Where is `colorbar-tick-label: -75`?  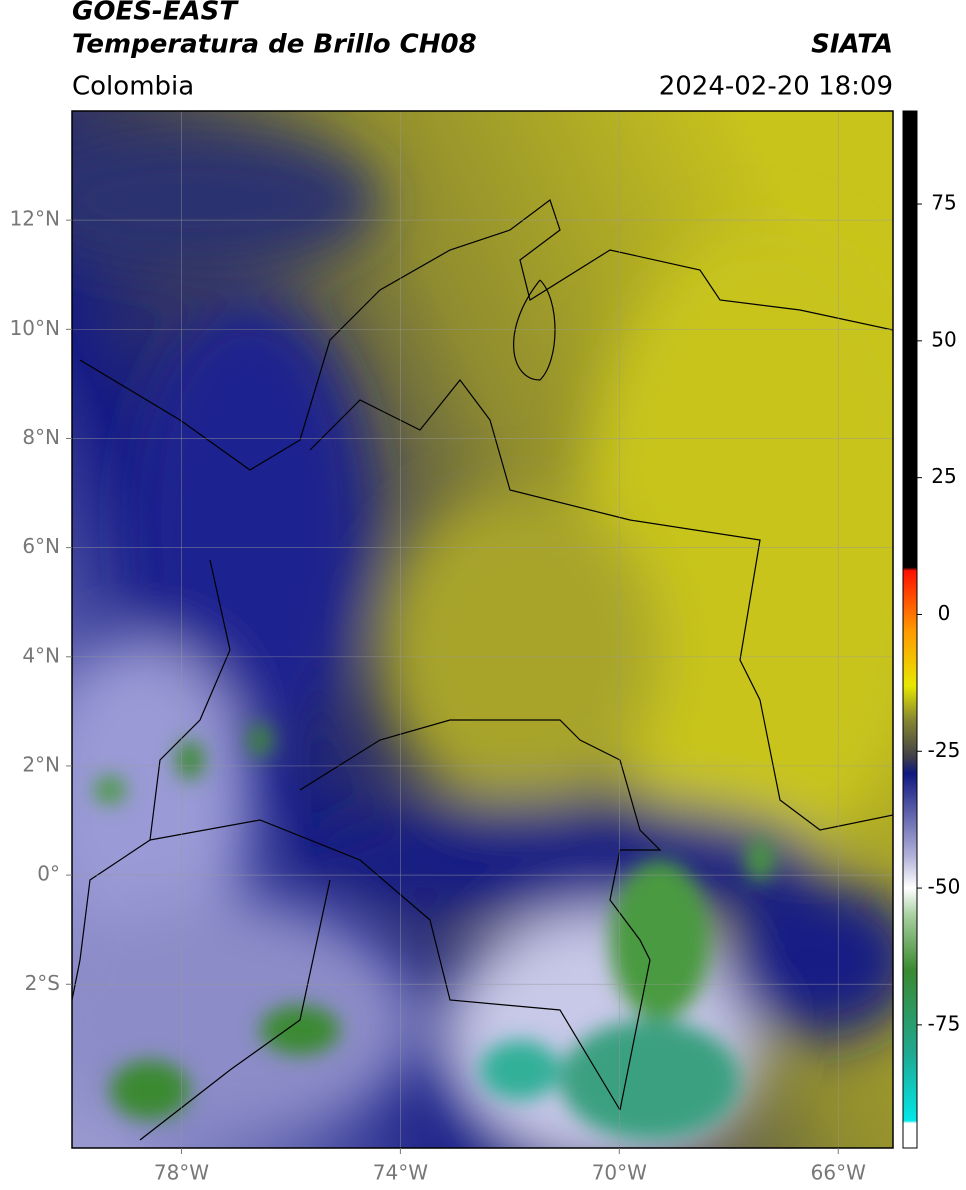 colorbar-tick-label: -75 is located at coordinates (944, 1023).